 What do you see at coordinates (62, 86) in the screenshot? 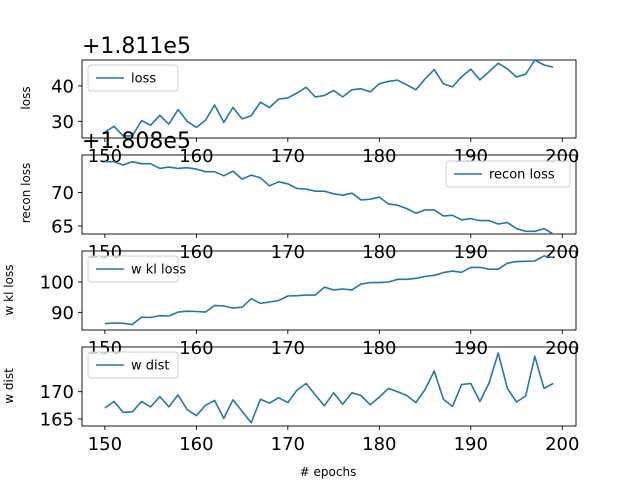
I see `loss-ytick-label: 40` at bounding box center [62, 86].